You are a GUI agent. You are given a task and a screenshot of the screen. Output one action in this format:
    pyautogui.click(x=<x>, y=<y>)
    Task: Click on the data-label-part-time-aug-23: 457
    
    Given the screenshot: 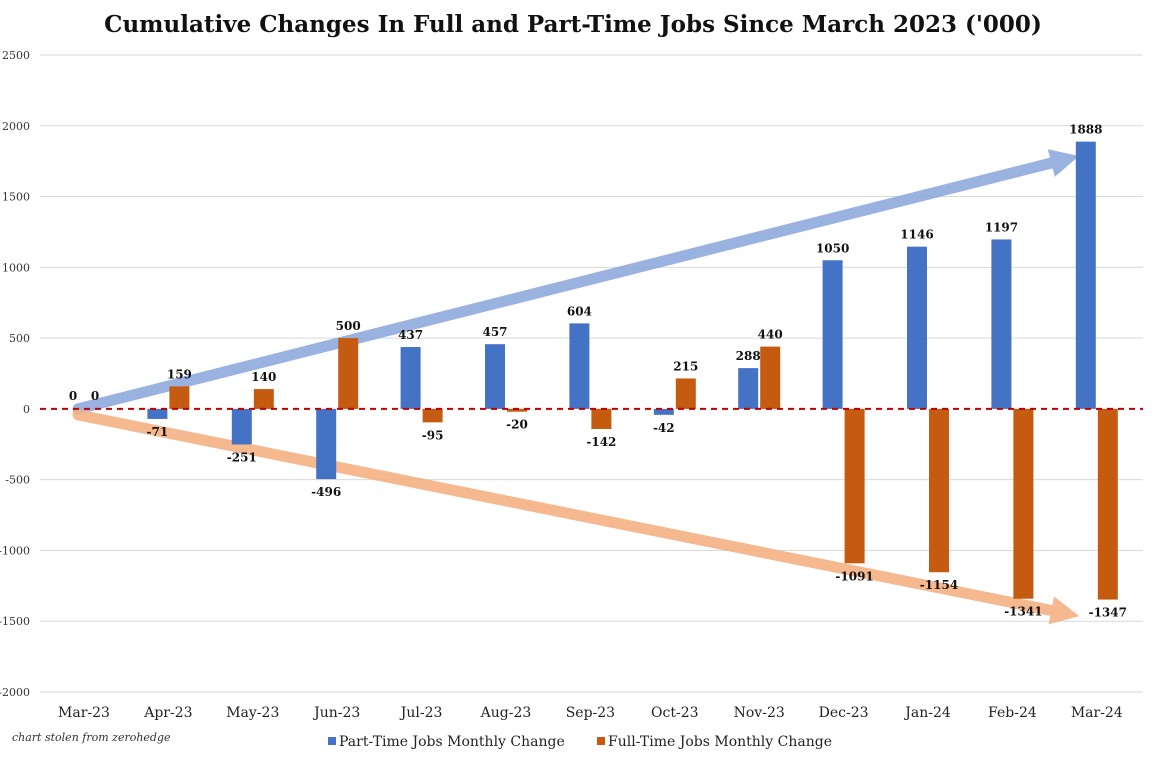 What is the action you would take?
    pyautogui.click(x=494, y=332)
    